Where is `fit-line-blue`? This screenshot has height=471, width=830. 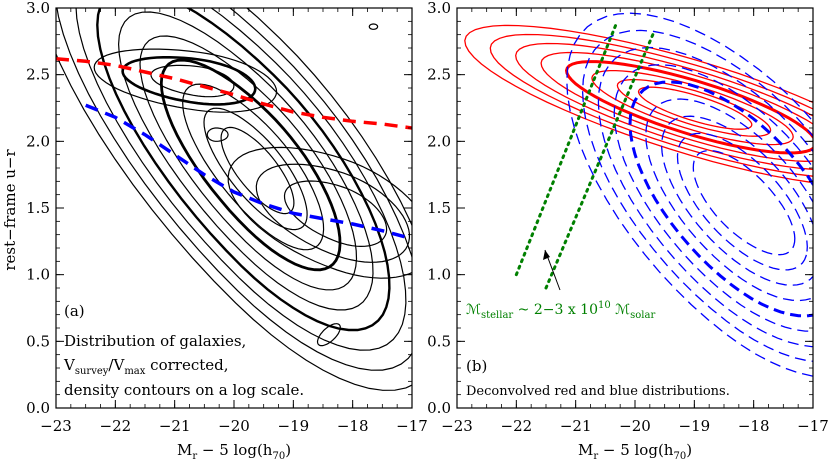
fit-line-blue is located at coordinates (248, 172).